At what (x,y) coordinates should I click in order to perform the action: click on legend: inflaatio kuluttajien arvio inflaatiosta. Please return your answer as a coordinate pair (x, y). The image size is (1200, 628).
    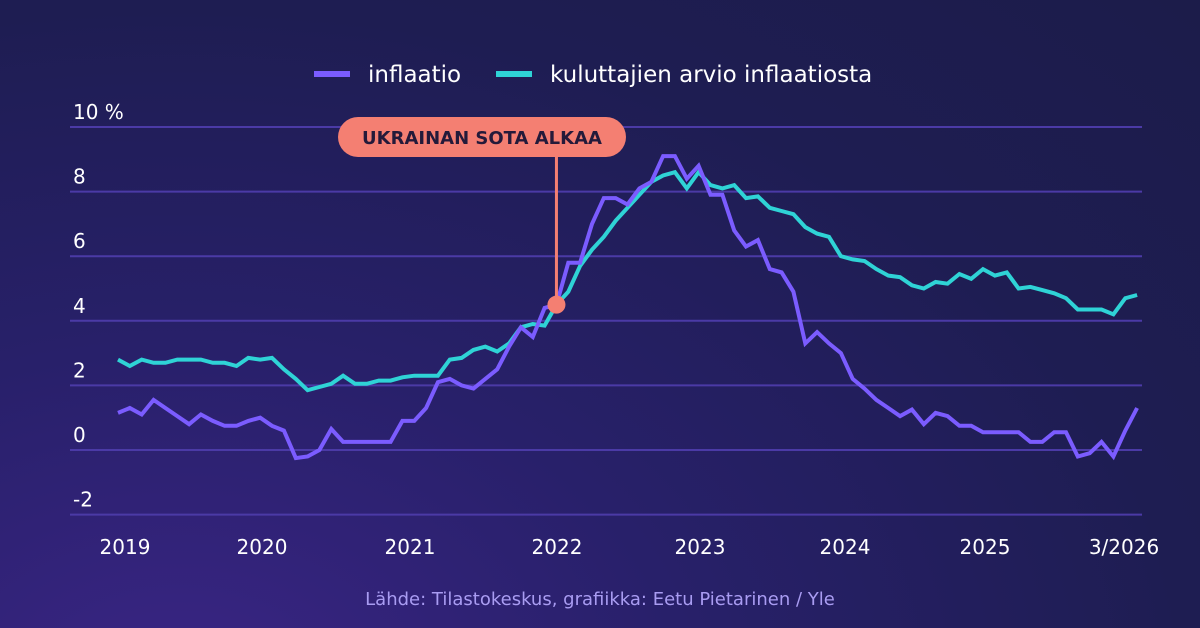
    Looking at the image, I should click on (593, 75).